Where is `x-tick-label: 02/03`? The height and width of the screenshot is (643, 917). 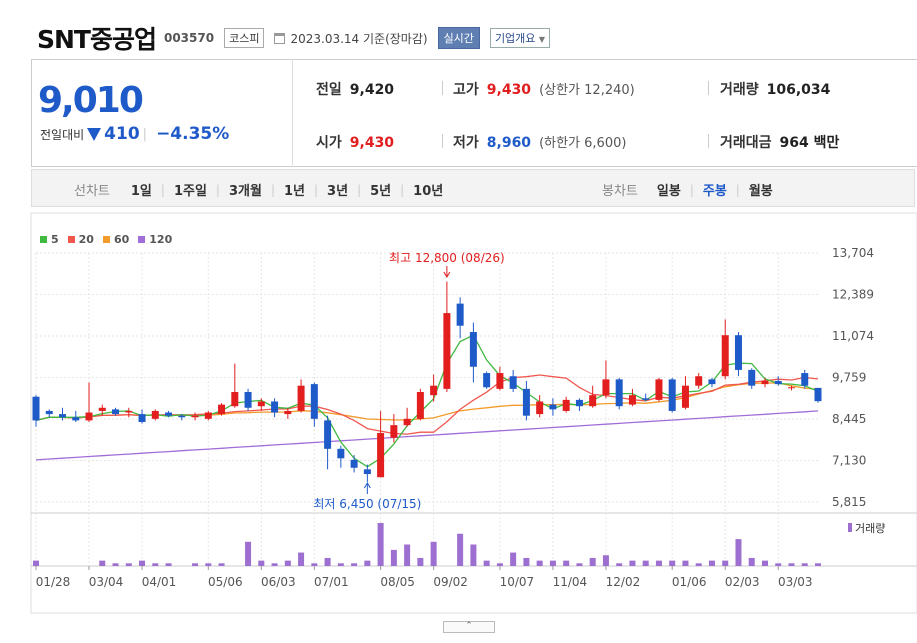 x-tick-label: 02/03 is located at coordinates (742, 582).